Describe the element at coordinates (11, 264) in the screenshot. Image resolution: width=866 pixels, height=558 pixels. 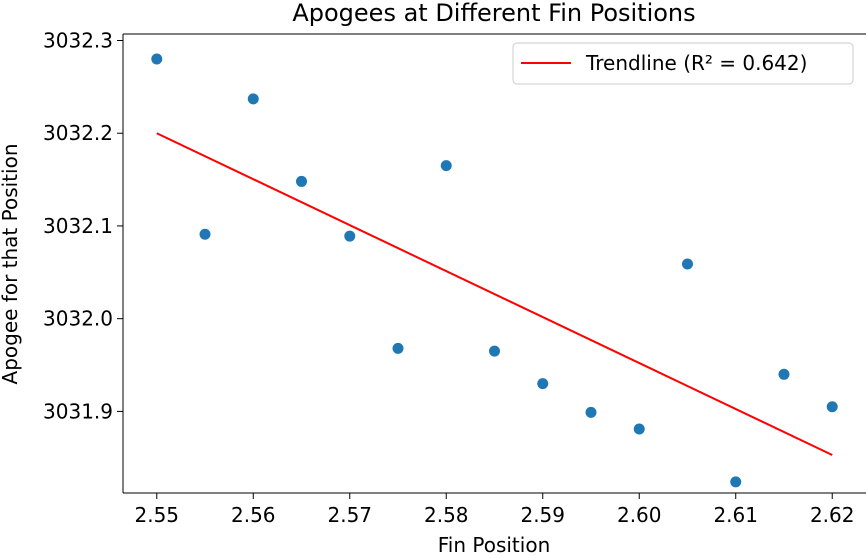
I see `y-axis-title: Apogee for that Position` at that location.